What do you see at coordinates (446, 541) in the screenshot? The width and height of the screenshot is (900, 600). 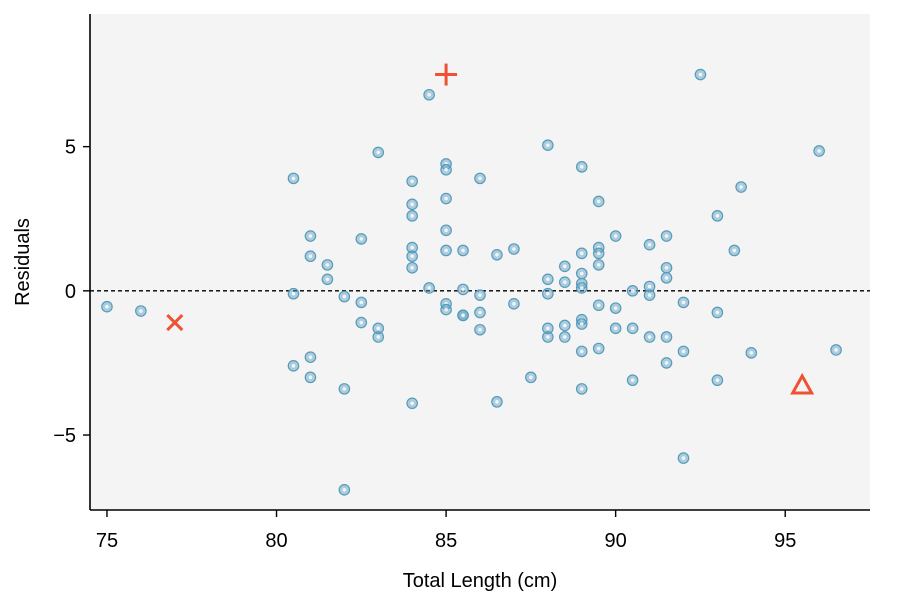 I see `x-tick-label: 85` at bounding box center [446, 541].